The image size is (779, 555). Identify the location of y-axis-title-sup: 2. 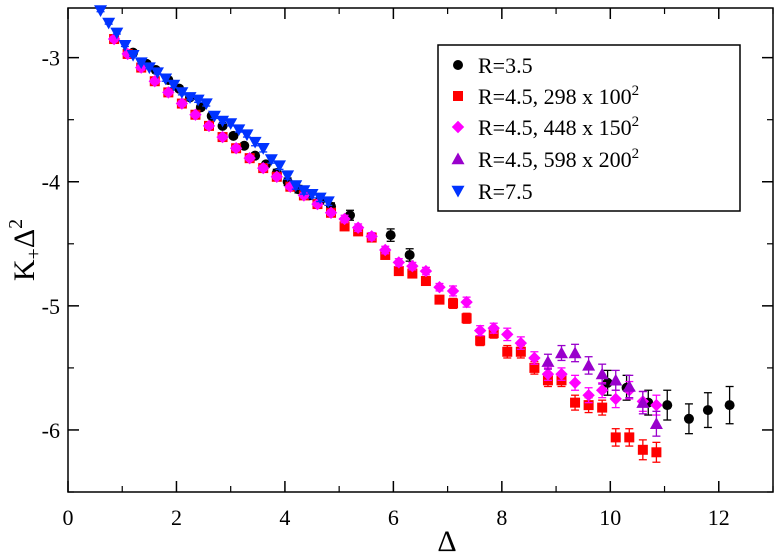
(16, 224).